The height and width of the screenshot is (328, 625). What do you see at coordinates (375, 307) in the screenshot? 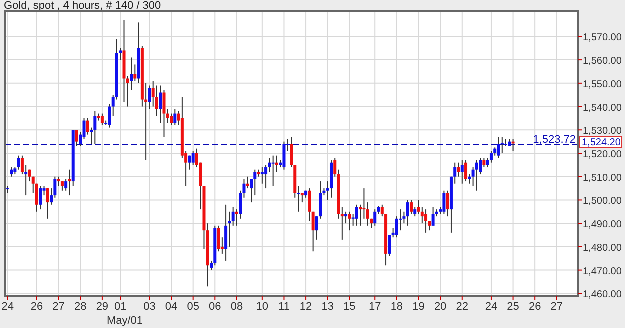
I see `x-tick-label: 17` at bounding box center [375, 307].